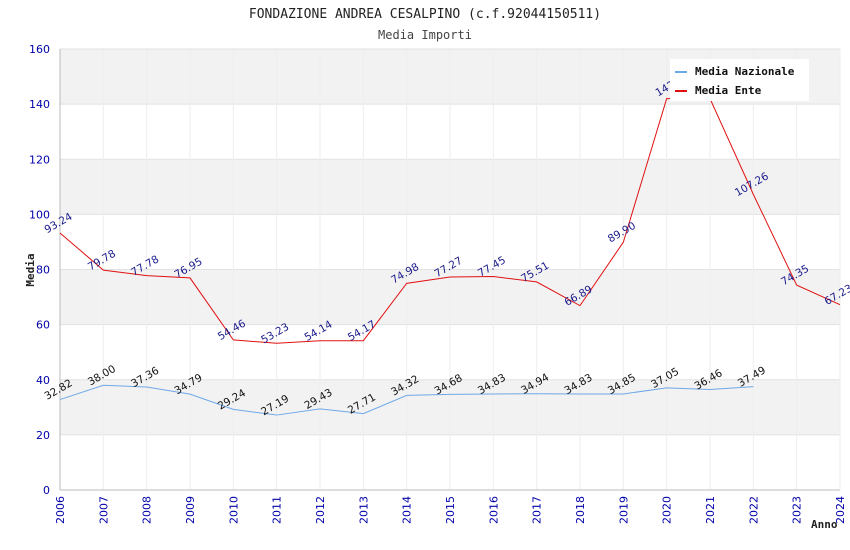  What do you see at coordinates (667, 510) in the screenshot?
I see `x-tick-2020: 2020` at bounding box center [667, 510].